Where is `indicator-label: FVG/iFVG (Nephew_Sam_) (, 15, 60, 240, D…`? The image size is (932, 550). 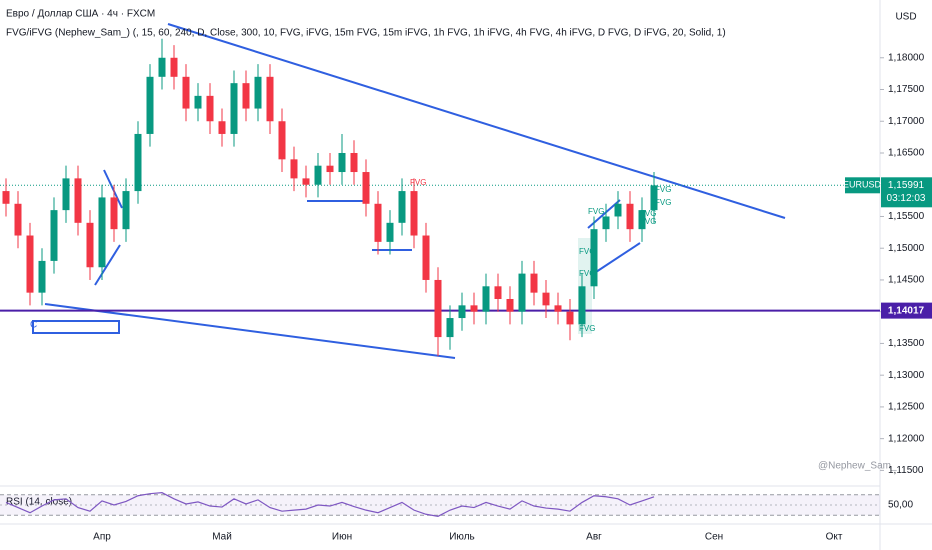 indicator-label: FVG/iFVG (Nephew_Sam_) (, 15, 60, 240, D… is located at coordinates (366, 33).